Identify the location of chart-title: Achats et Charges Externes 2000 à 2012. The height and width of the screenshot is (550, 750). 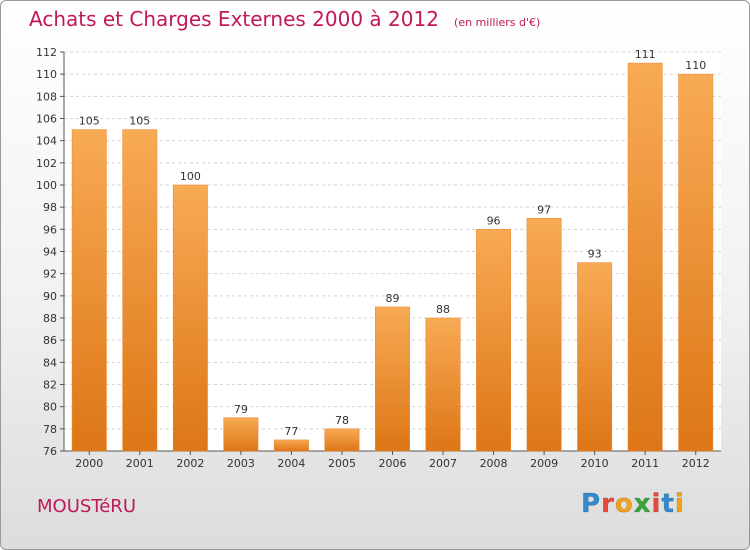
(234, 19).